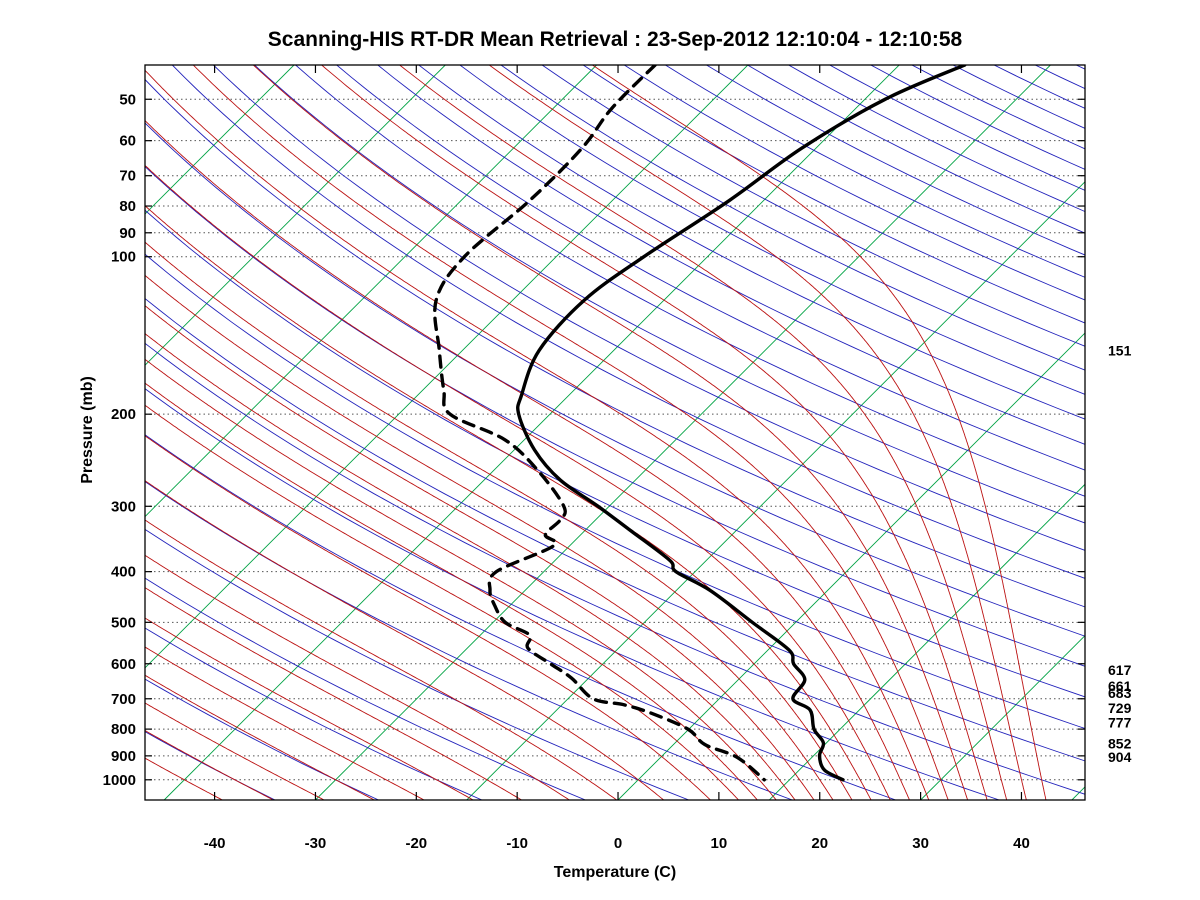 This screenshot has height=900, width=1200. I want to click on pressure-tick-label: 700, so click(123, 699).